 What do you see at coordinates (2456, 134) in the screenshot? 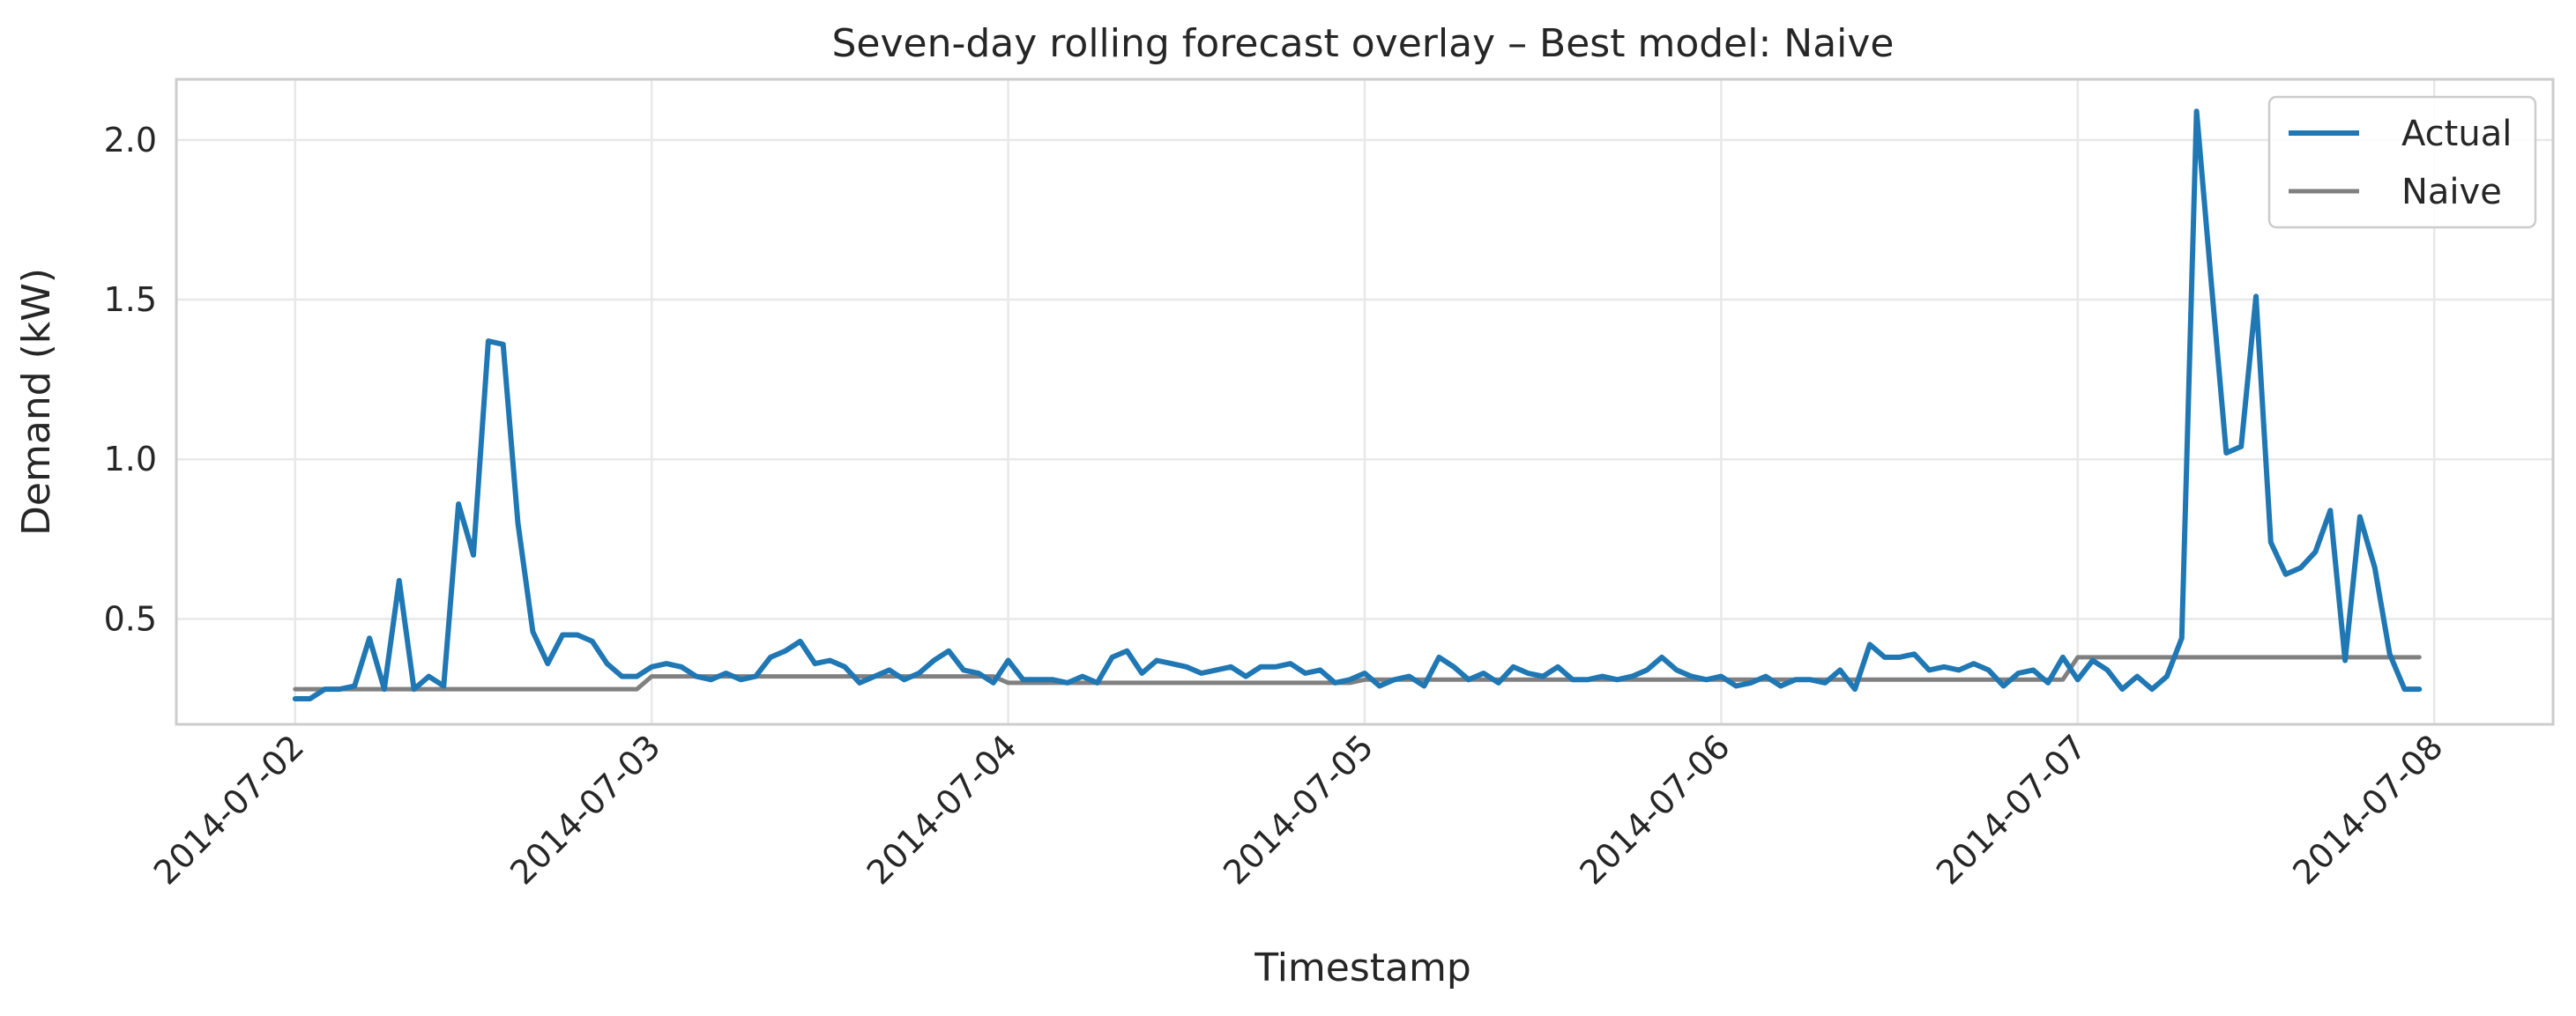
I see `legend-label-actual: Actual` at bounding box center [2456, 134].